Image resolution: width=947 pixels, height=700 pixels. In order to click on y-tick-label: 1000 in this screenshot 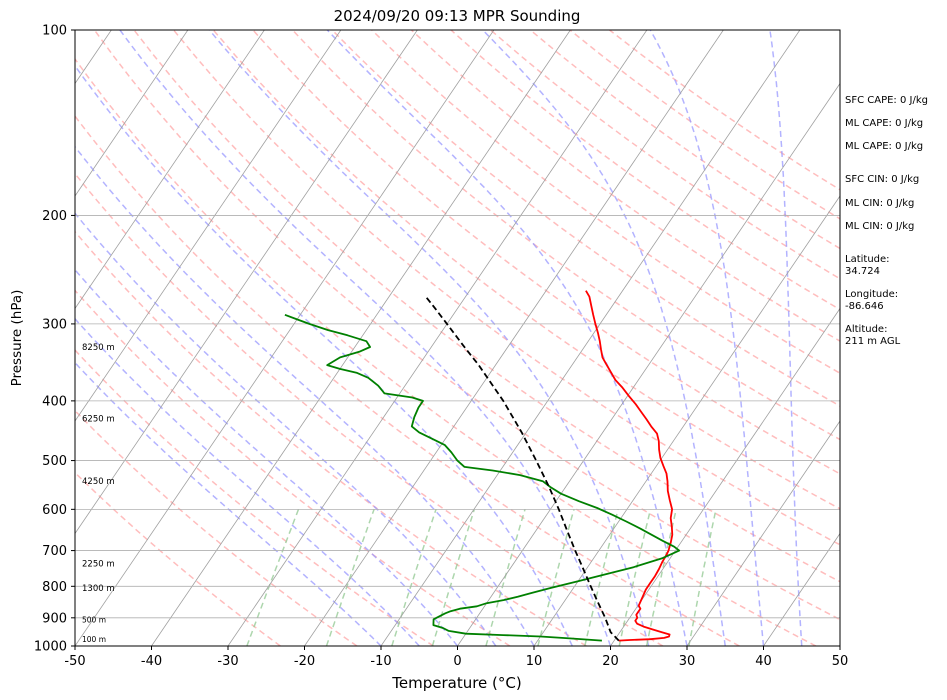, I will do `click(50, 647)`.